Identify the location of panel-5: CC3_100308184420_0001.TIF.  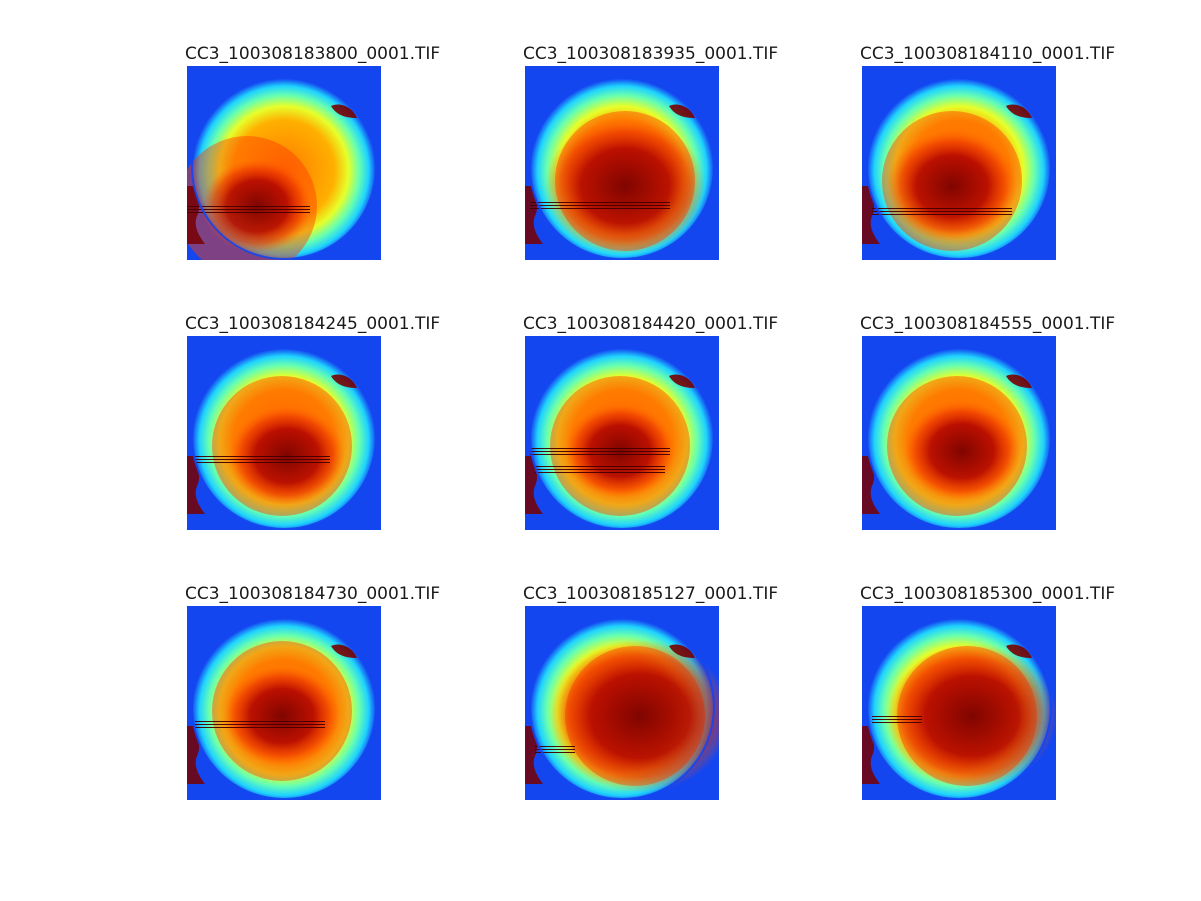
(654, 434).